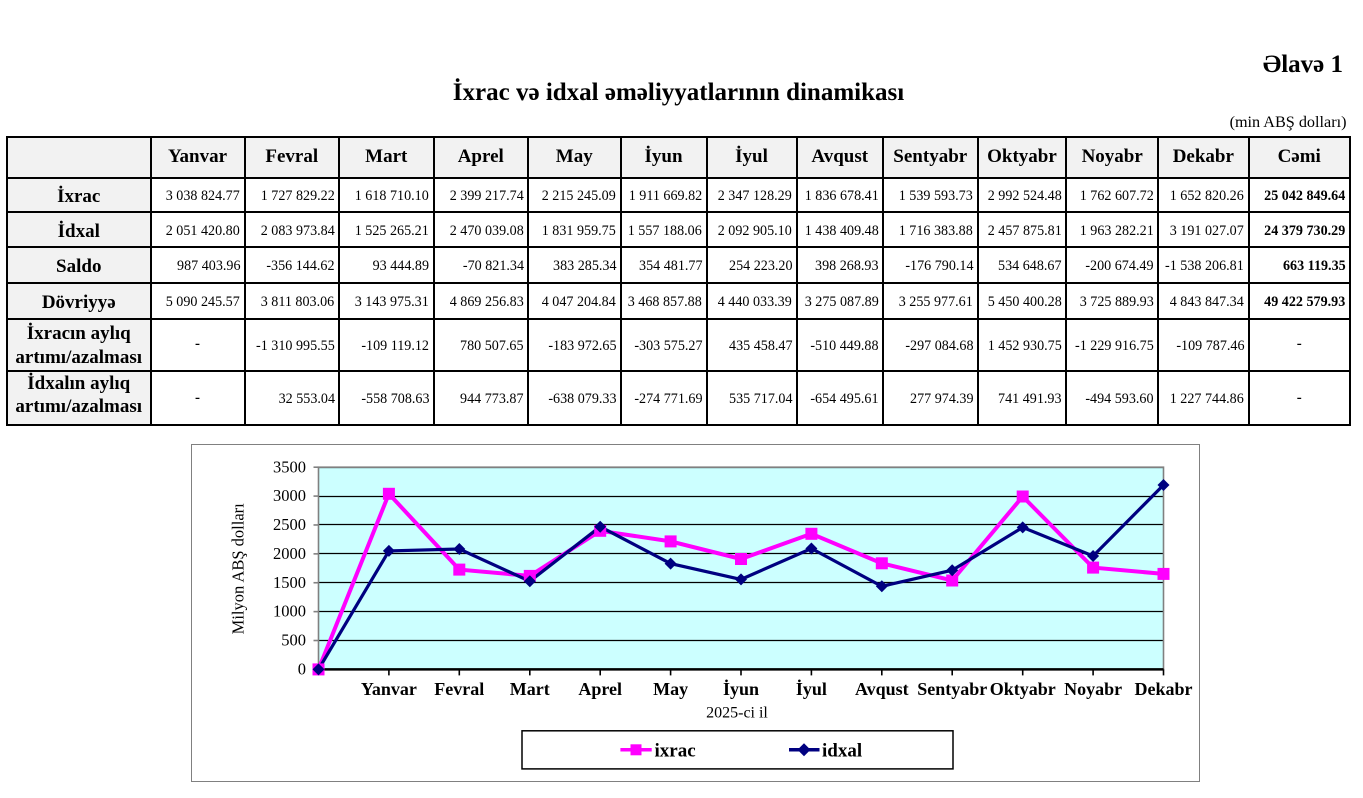 This screenshot has height=798, width=1363. What do you see at coordinates (600, 689) in the screenshot?
I see `svg-text: Aprel` at bounding box center [600, 689].